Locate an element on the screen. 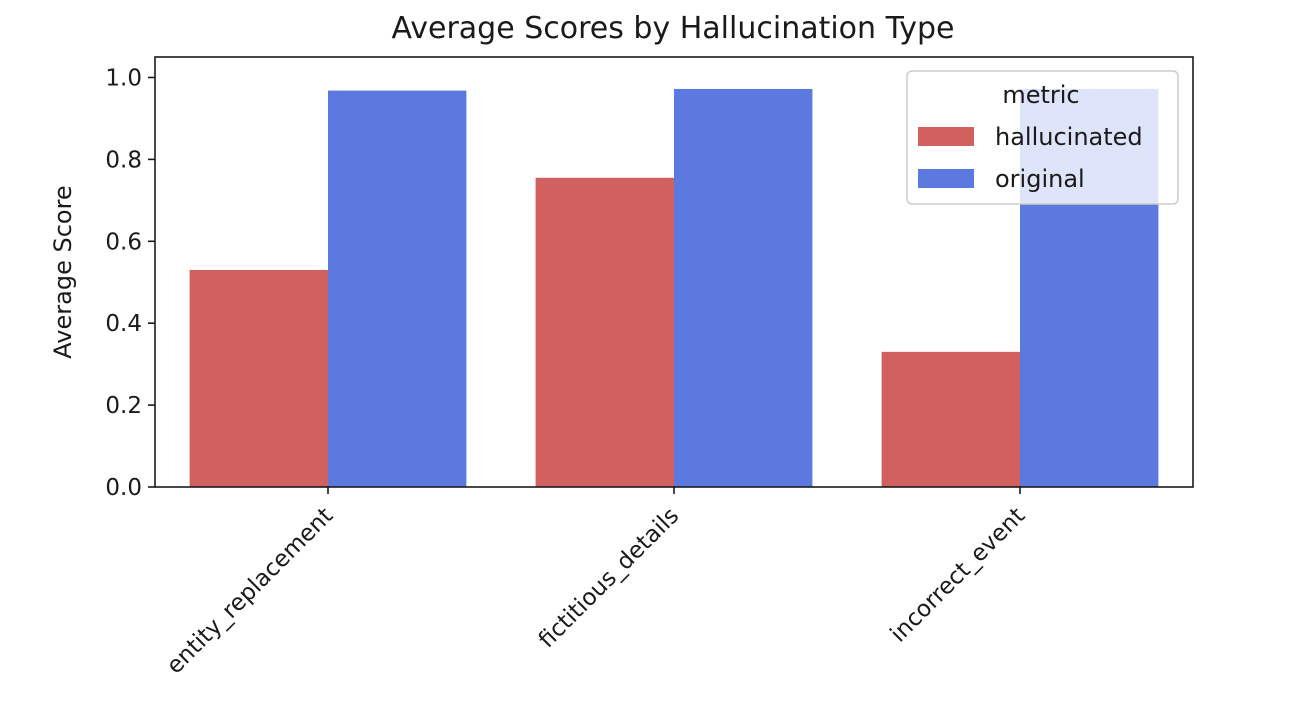 This screenshot has height=714, width=1300. y-axis-label: Average Score is located at coordinates (63, 271).